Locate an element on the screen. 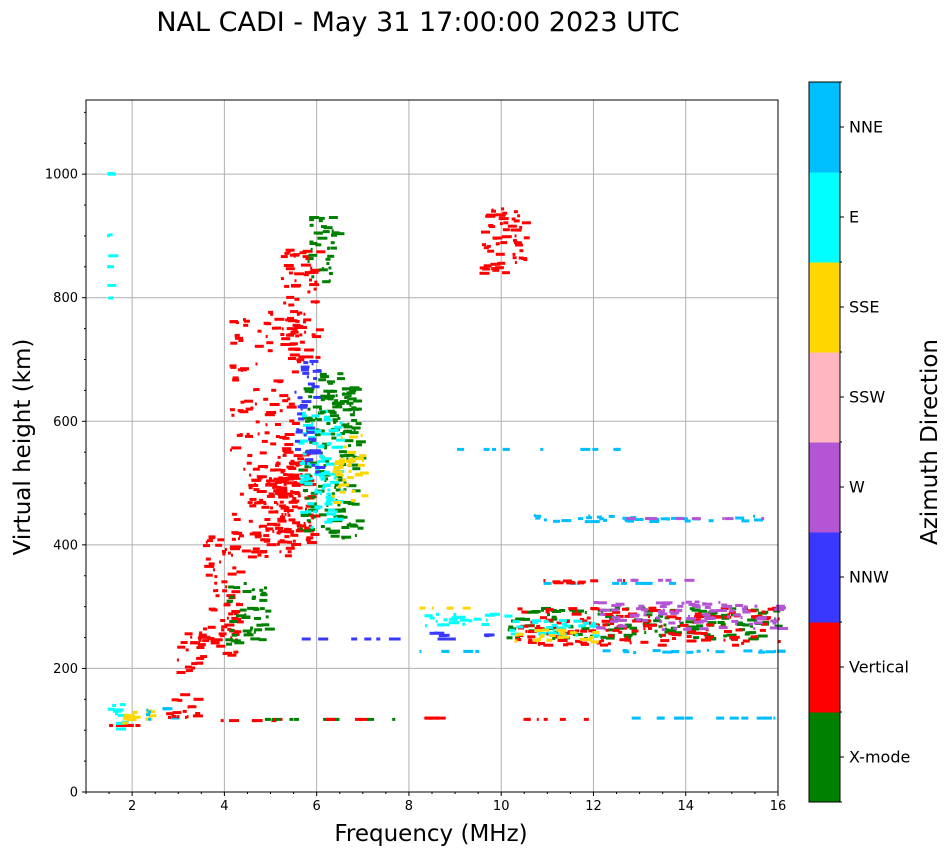  x-tick-label: 14 is located at coordinates (685, 806).